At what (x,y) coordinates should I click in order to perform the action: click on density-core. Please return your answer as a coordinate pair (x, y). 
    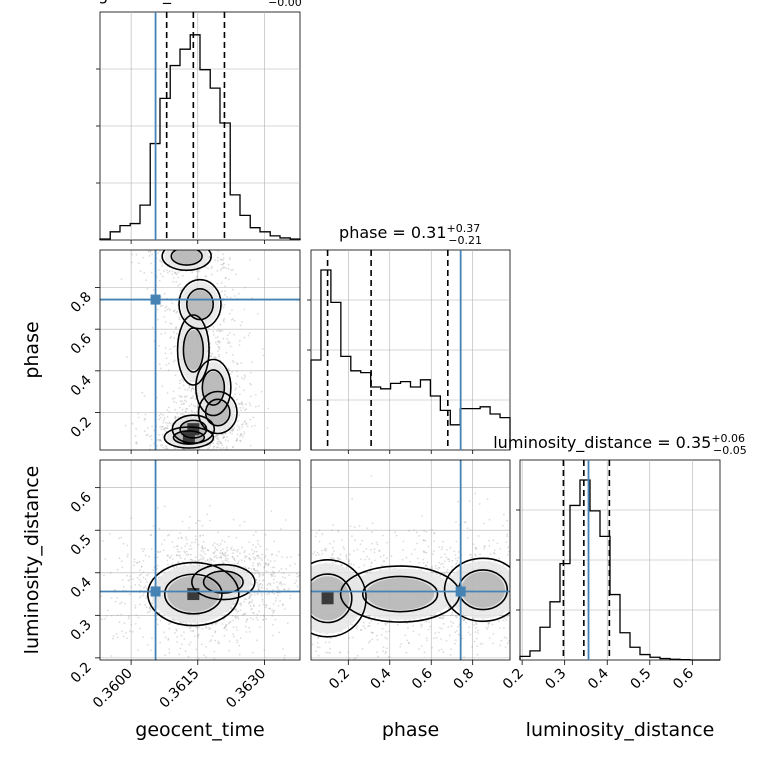
    Looking at the image, I should click on (327, 598).